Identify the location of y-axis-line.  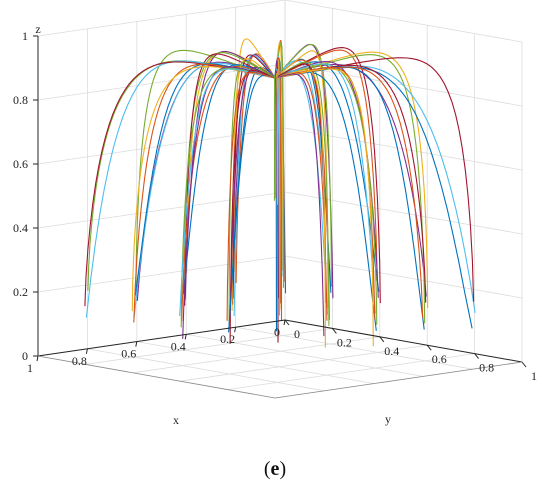
(403, 341).